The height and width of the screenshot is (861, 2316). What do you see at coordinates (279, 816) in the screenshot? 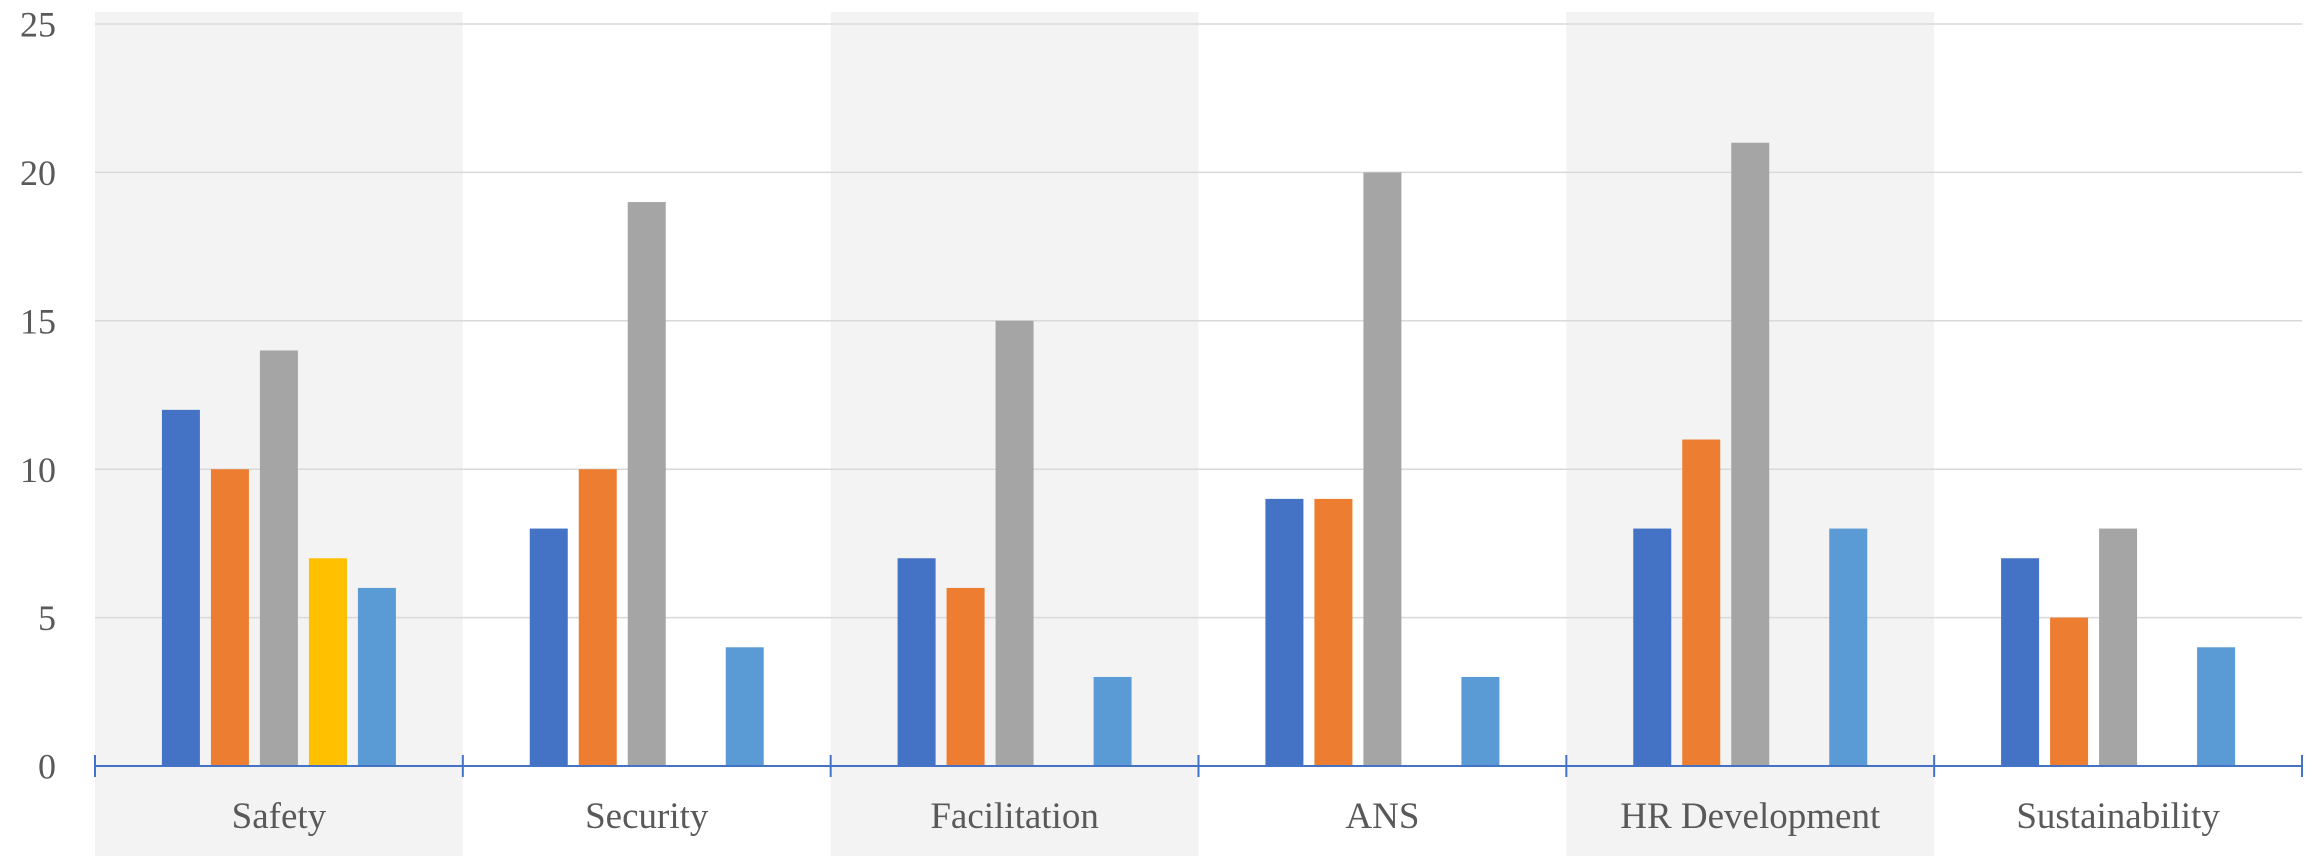
I see `x-tick-label: Safety` at bounding box center [279, 816].